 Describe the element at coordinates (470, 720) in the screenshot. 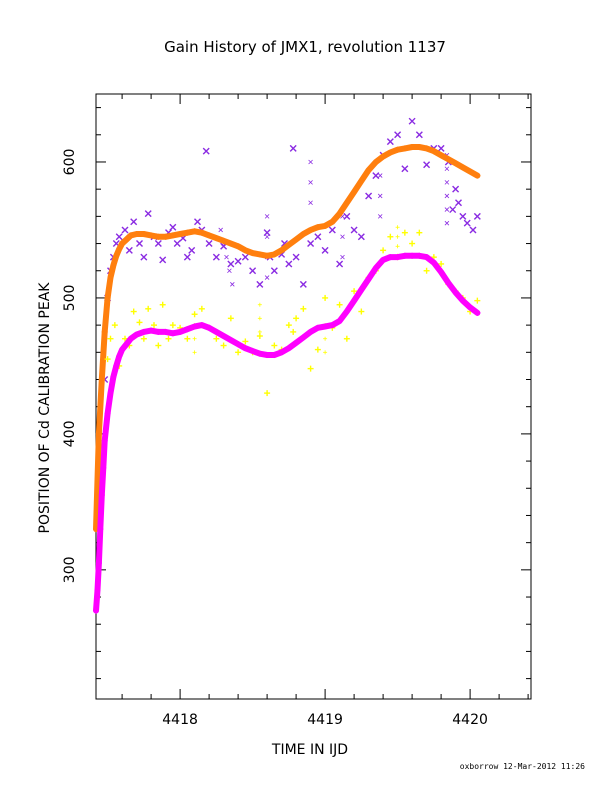

I see `x-tick-label: 4420` at that location.